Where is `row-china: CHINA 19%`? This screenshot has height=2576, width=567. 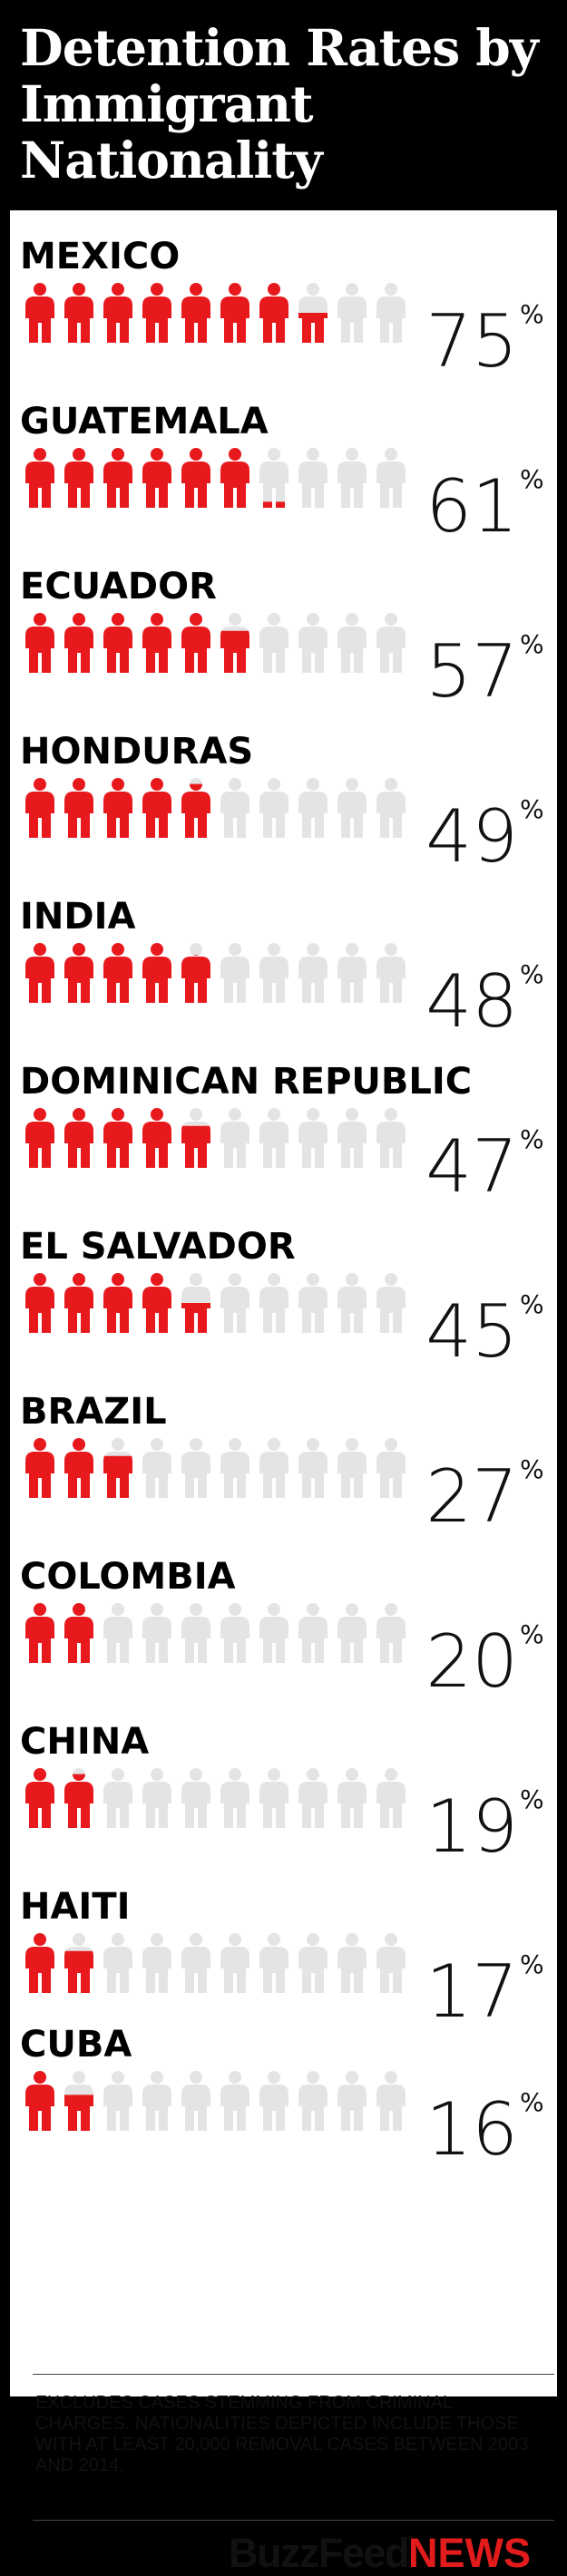
row-china: CHINA 19% is located at coordinates (282, 1795).